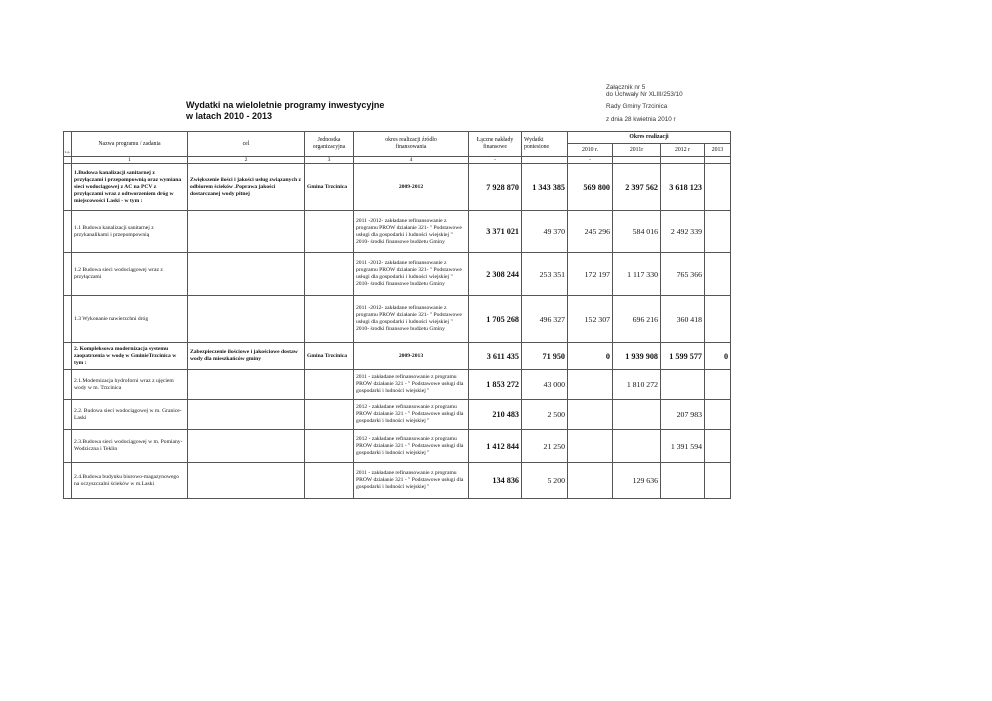 The image size is (992, 701). I want to click on year-2011-cell: 1 810 272, so click(636, 384).